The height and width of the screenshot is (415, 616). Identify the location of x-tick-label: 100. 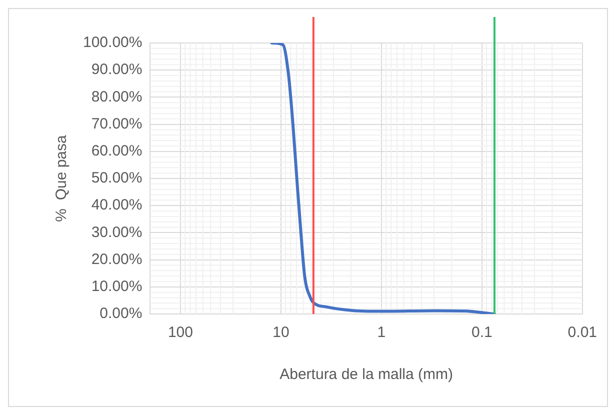
(180, 333).